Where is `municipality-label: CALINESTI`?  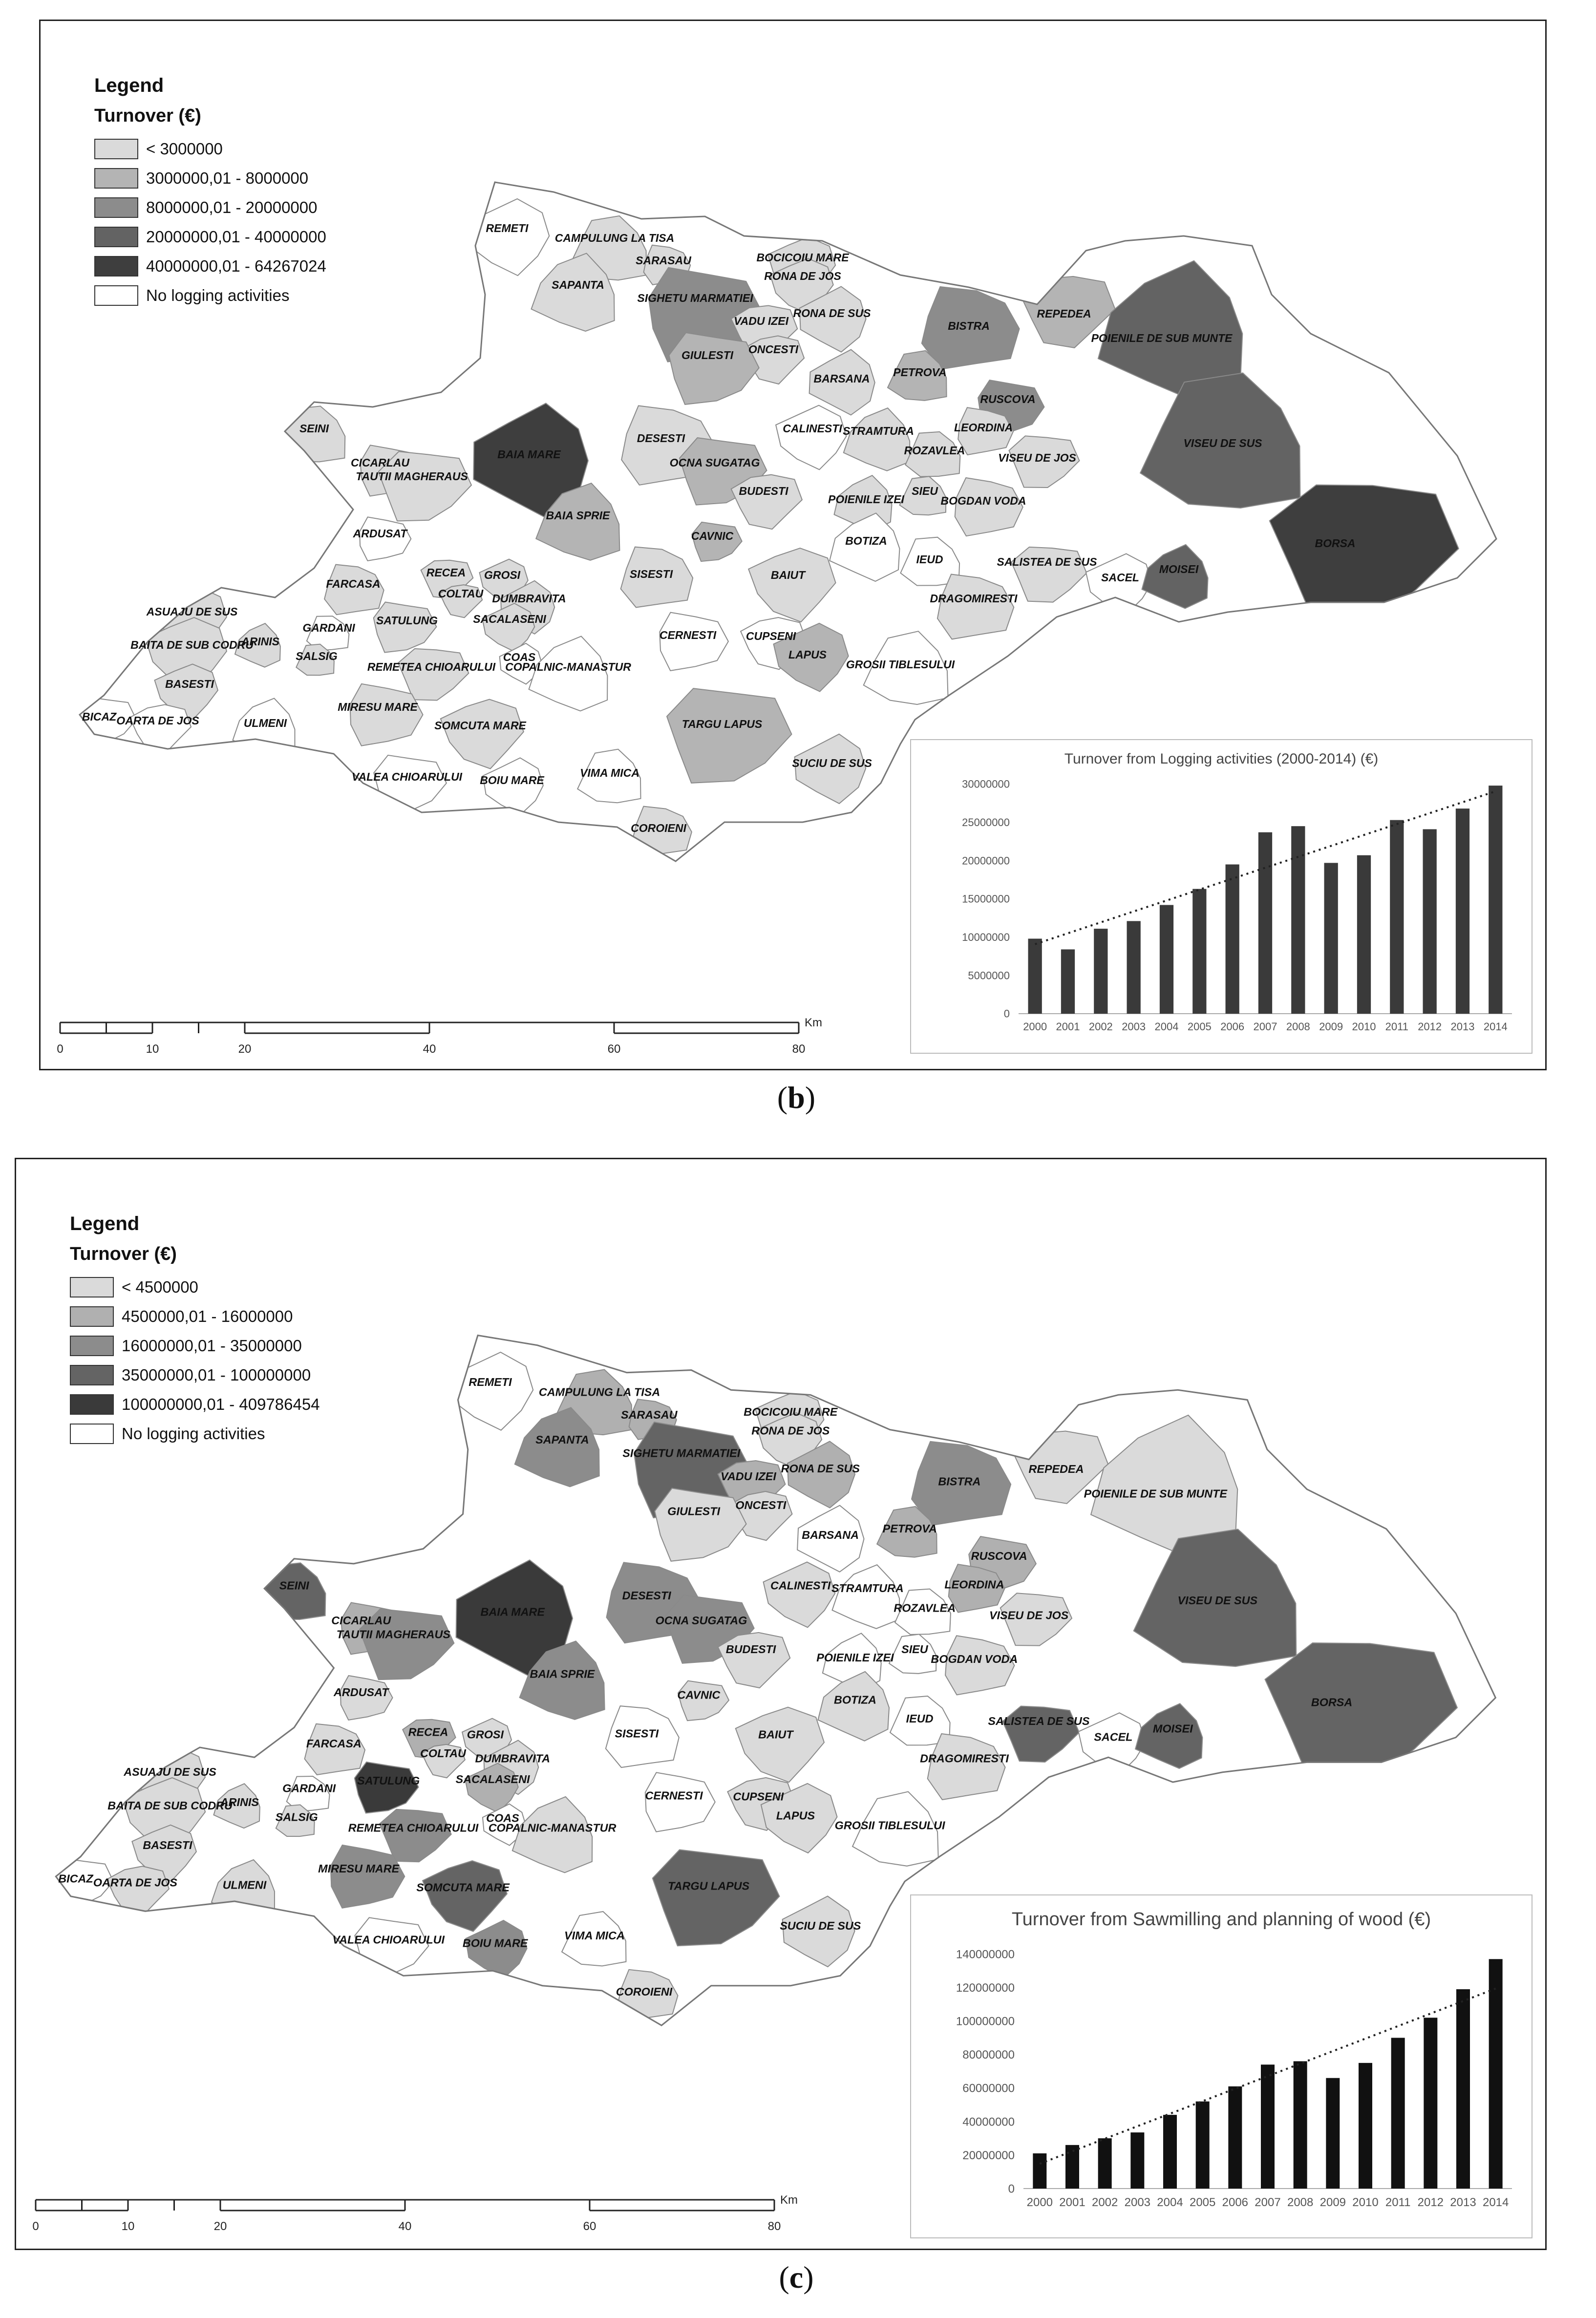 municipality-label: CALINESTI is located at coordinates (800, 1585).